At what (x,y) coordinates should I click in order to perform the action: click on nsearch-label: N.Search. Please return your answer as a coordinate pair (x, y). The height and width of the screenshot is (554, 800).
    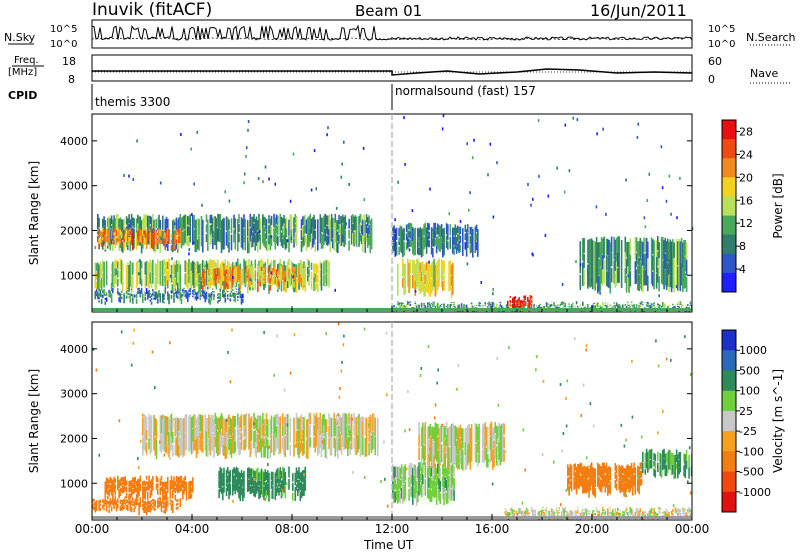
    Looking at the image, I should click on (771, 37).